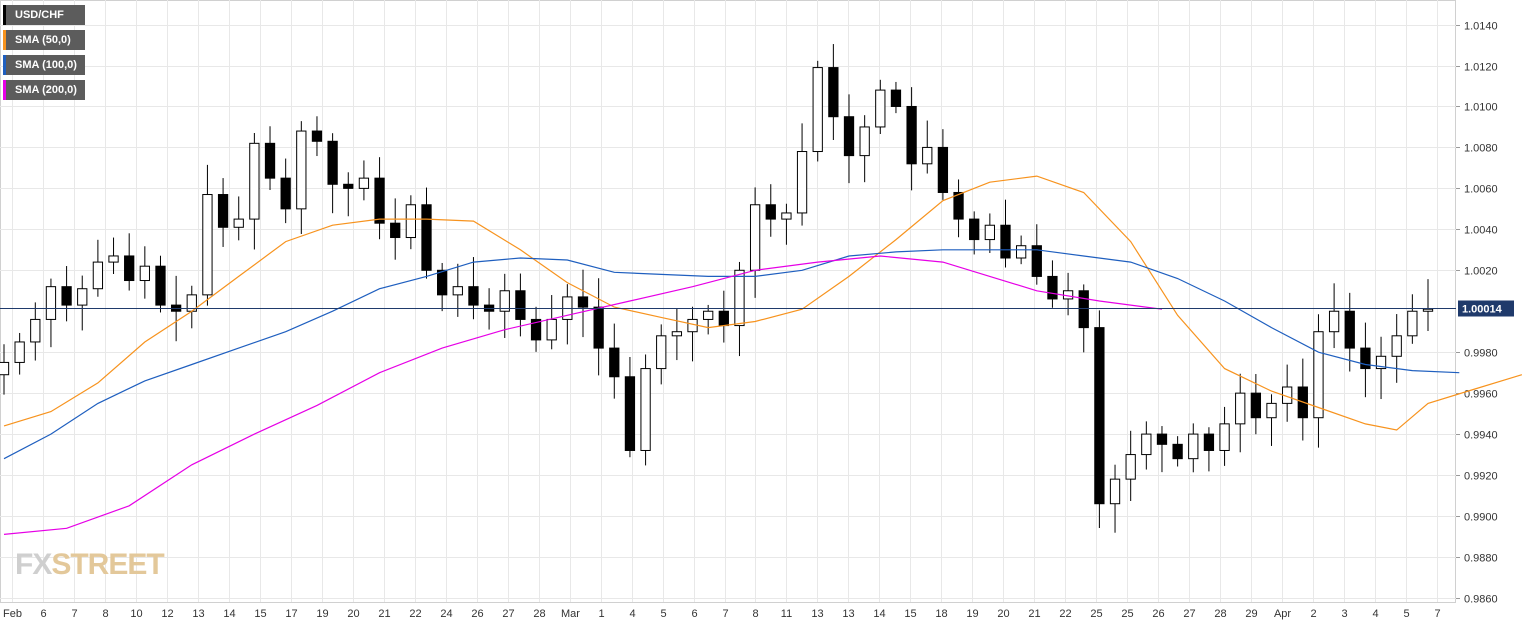 The width and height of the screenshot is (1534, 631). What do you see at coordinates (508, 614) in the screenshot?
I see `x-tick-label: 27` at bounding box center [508, 614].